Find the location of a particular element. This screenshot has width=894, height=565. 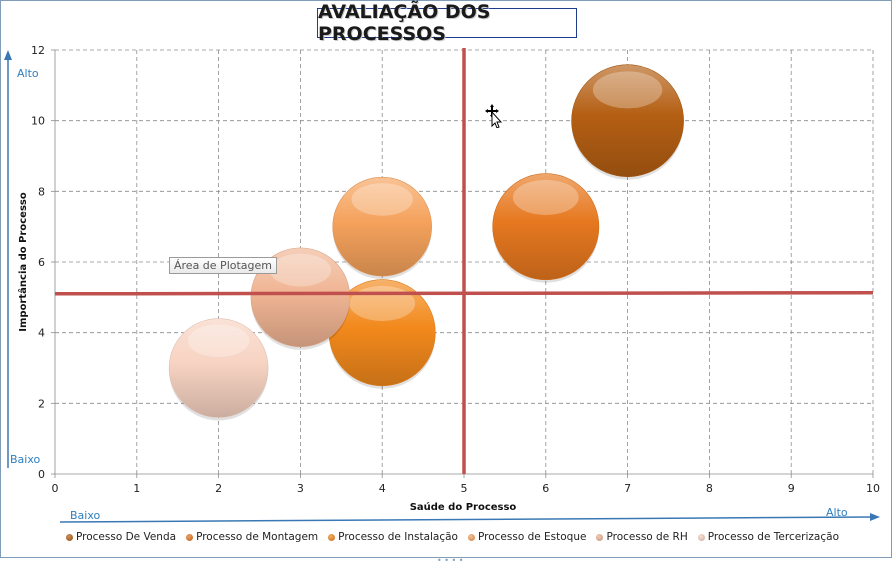

y-low-label: Baixo is located at coordinates (25, 459).